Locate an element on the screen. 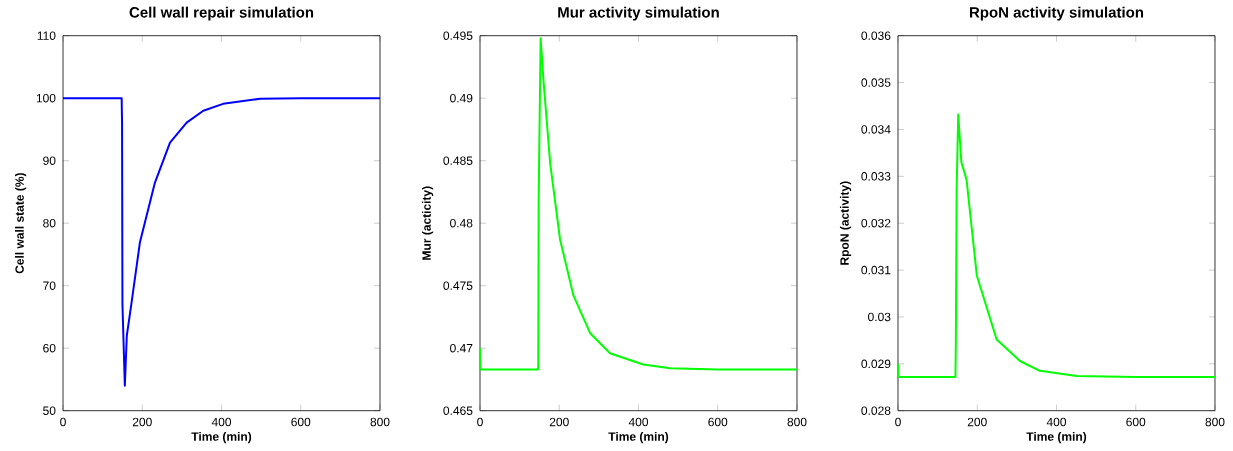 Image resolution: width=1233 pixels, height=451 pixels. y-tick-label: 80 is located at coordinates (49, 223).